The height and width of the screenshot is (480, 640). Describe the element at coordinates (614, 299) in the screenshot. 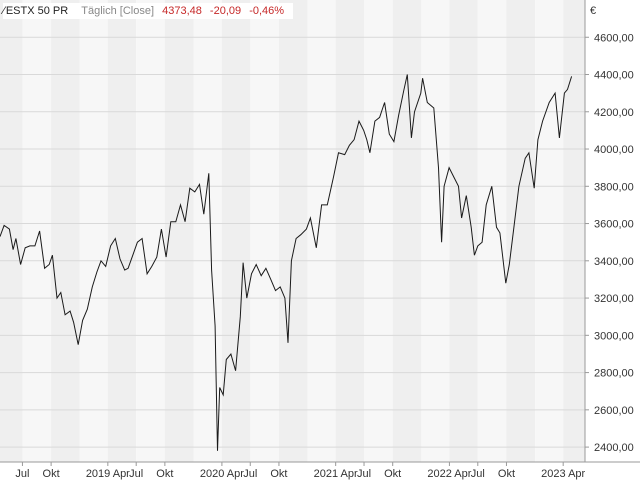

I see `y-tick-label: 3200,00` at that location.